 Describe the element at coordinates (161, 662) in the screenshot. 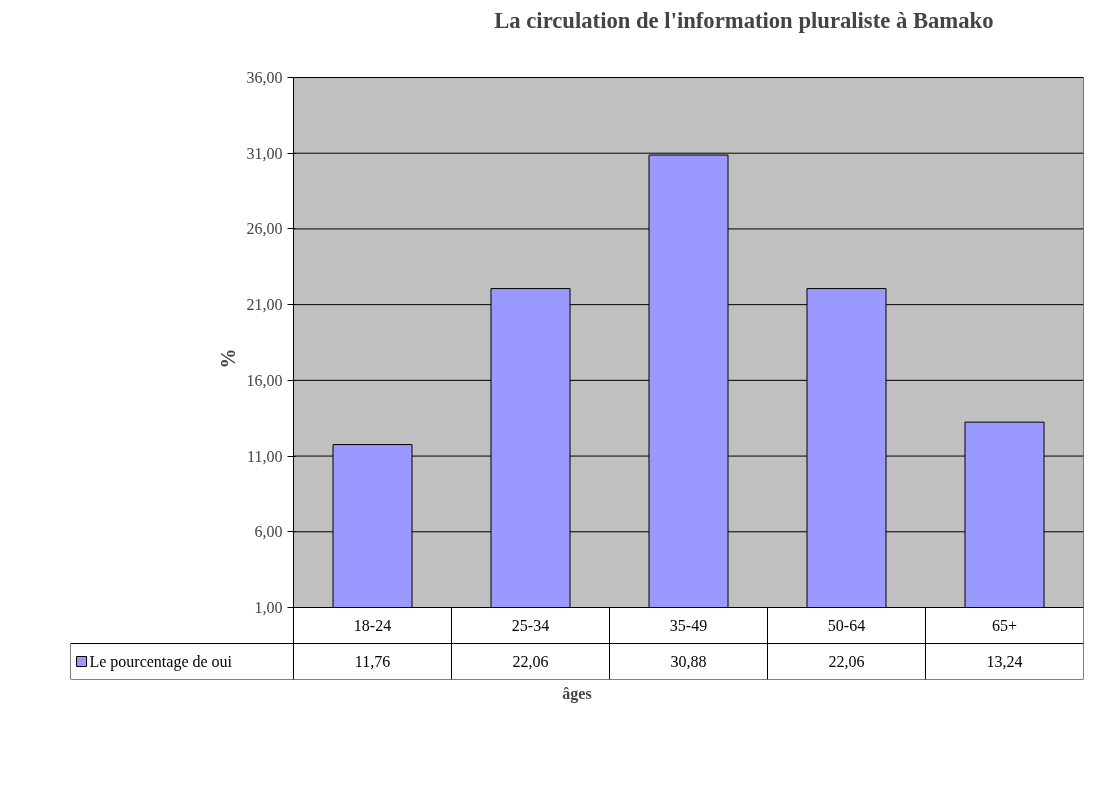

I see `legend-label: Le pourcentage de oui` at that location.